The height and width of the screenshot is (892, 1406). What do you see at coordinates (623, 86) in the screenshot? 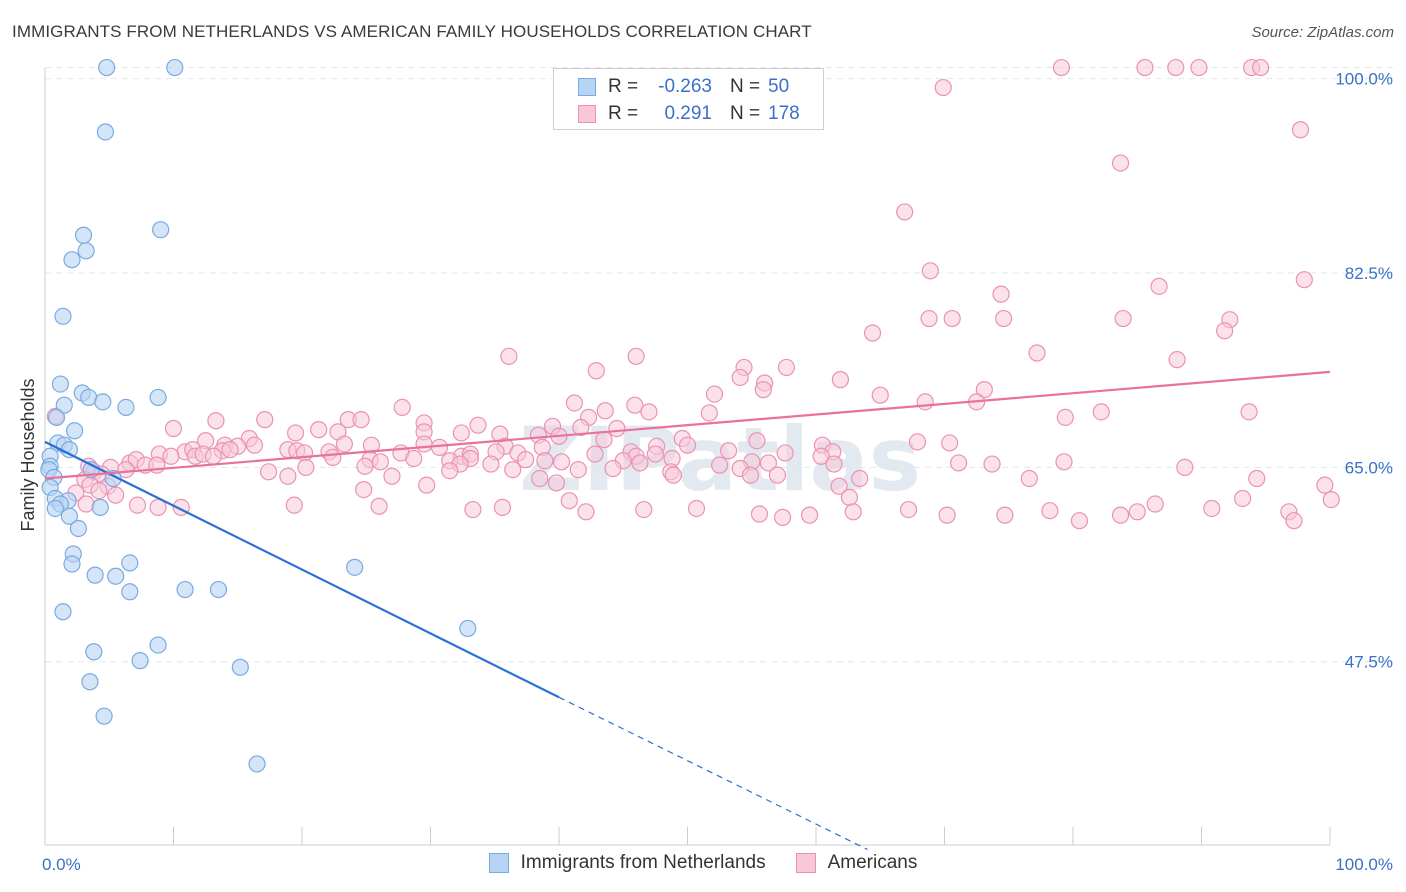
I see `legend-r-label: R =` at bounding box center [623, 86].